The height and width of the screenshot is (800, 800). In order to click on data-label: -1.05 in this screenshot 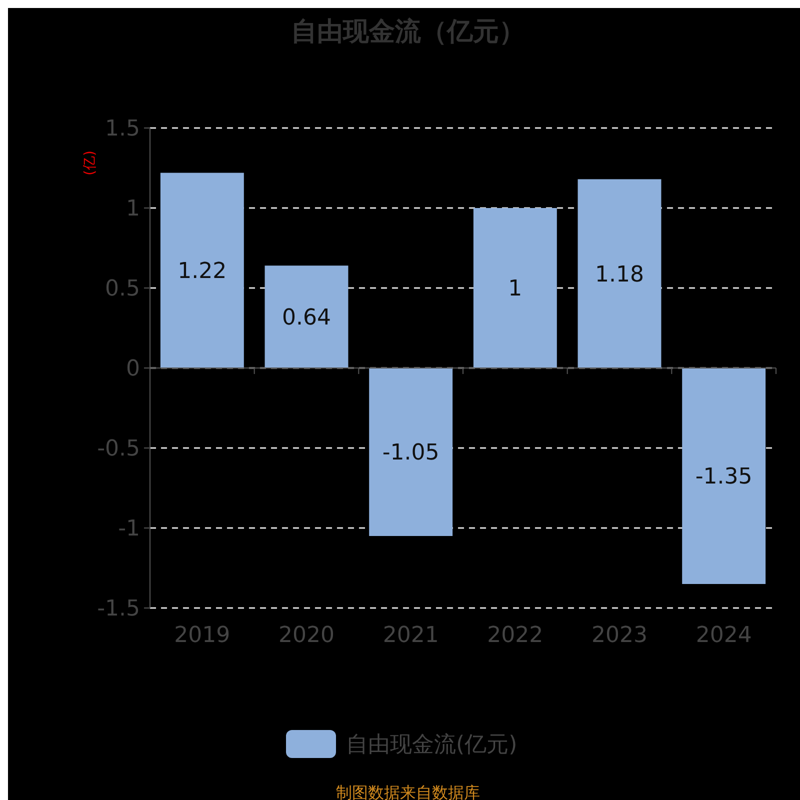, I will do `click(411, 453)`.